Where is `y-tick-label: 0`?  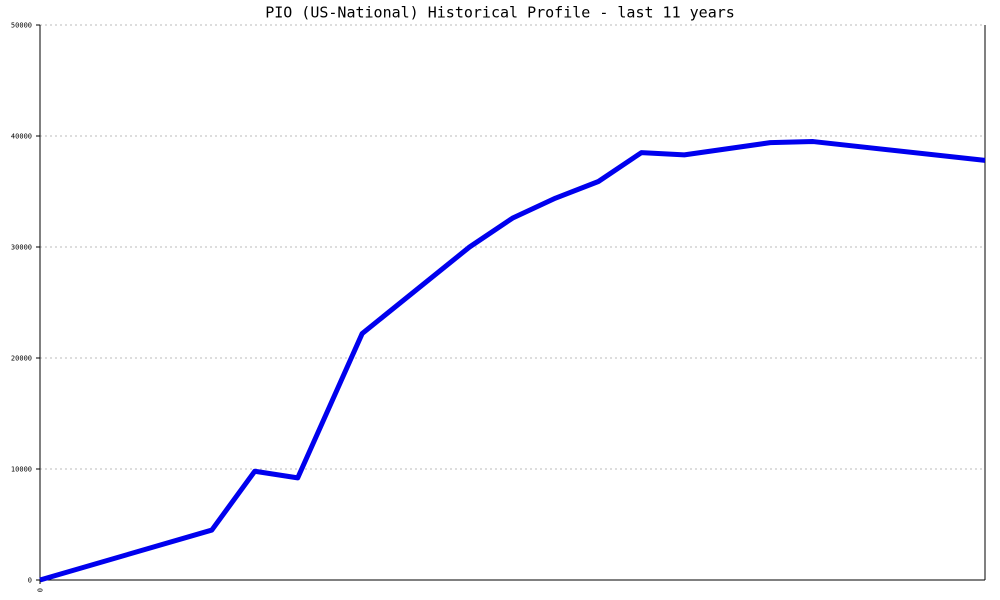 y-tick-label: 0 is located at coordinates (30, 581).